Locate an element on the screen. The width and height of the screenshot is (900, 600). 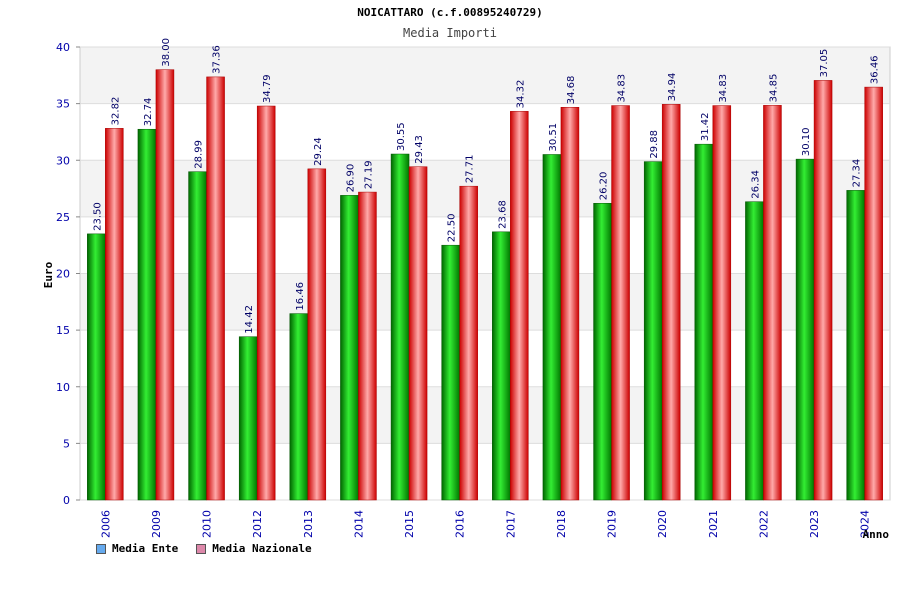
data-label: 30.55 is located at coordinates (401, 136).